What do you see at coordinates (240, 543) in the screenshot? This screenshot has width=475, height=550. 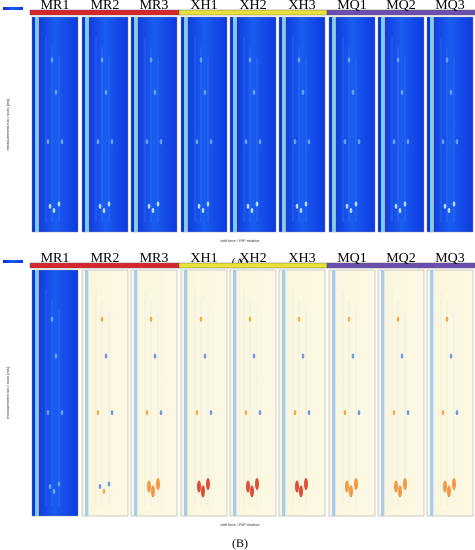 I see `panel-label: (B)` at bounding box center [240, 543].